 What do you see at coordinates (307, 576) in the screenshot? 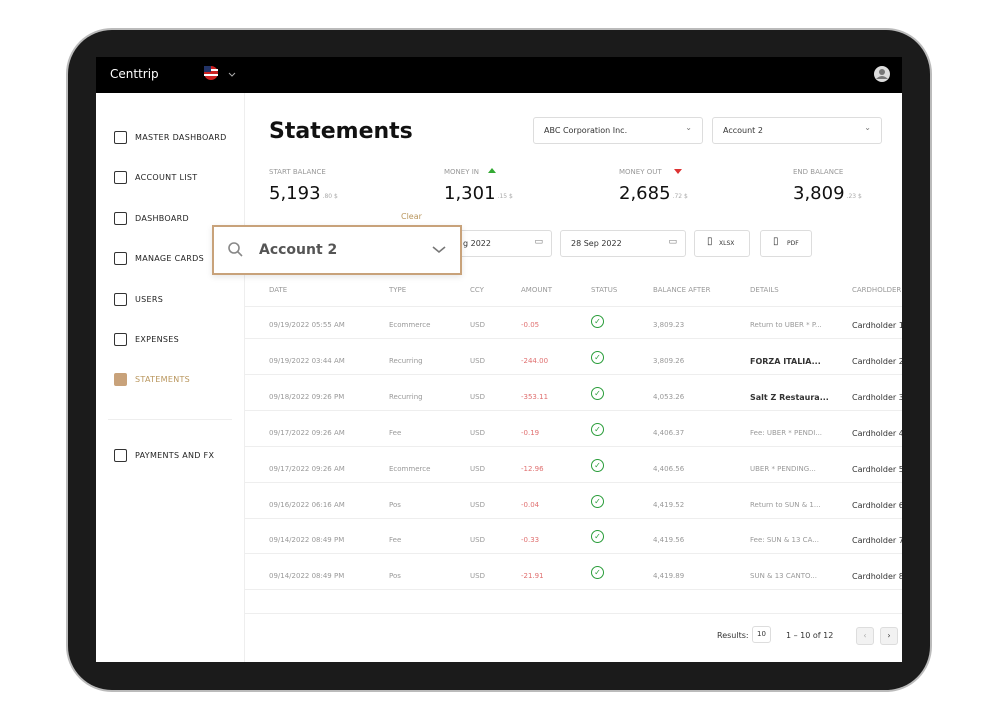
I see `cell: 09/14/2022 08:49 PM` at bounding box center [307, 576].